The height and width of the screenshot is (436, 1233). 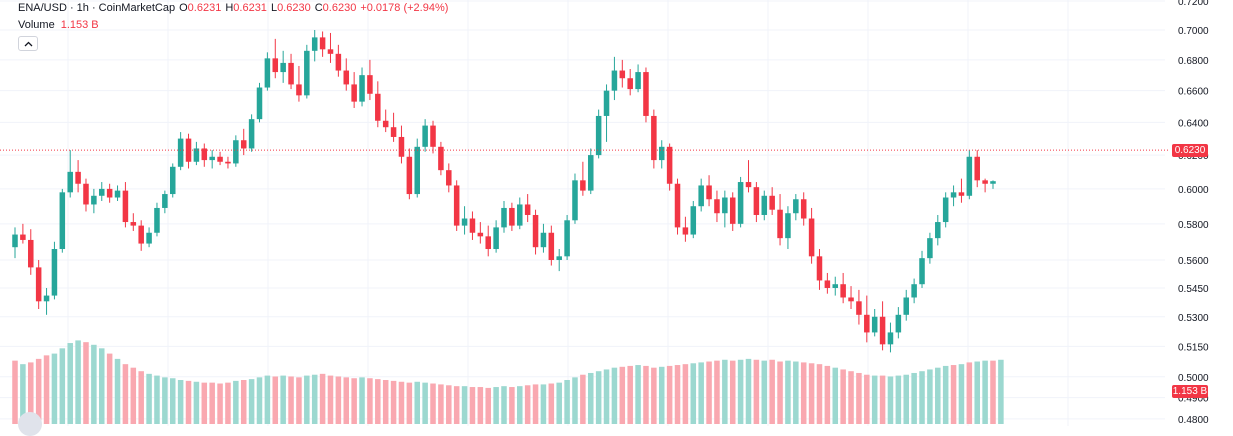 I want to click on y-tick-label: 0.4800, so click(x=1193, y=420).